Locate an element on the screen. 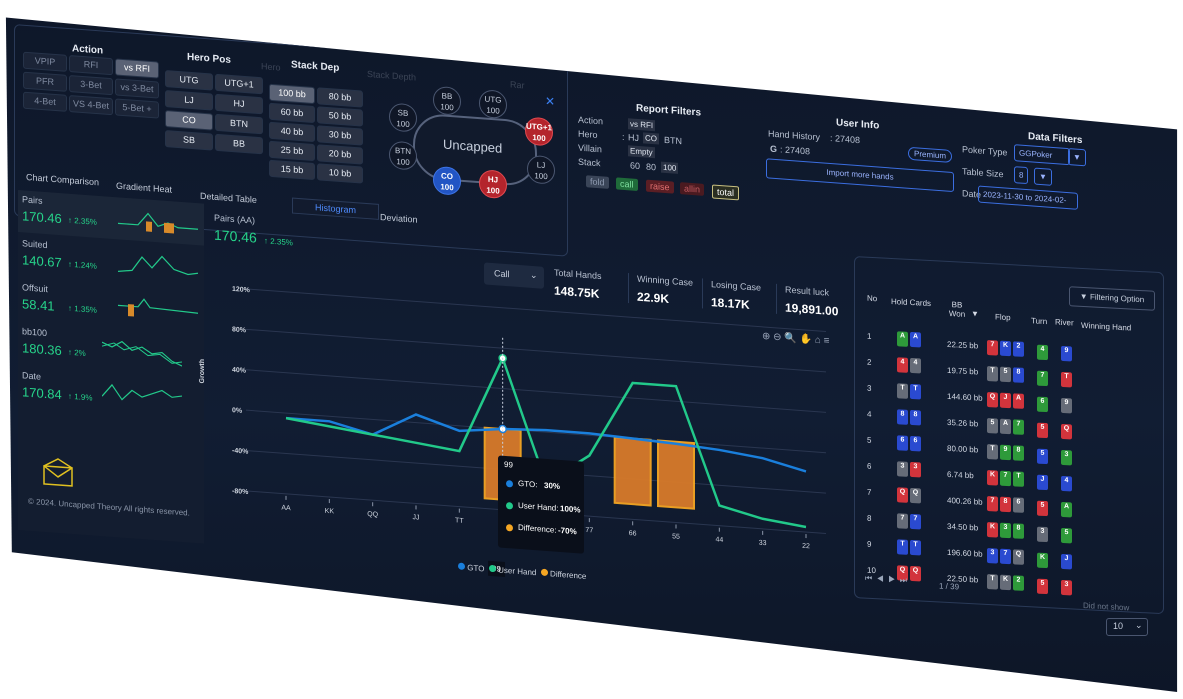 The image size is (1183, 699). stack-40bb-button: 40 bb is located at coordinates (292, 132).